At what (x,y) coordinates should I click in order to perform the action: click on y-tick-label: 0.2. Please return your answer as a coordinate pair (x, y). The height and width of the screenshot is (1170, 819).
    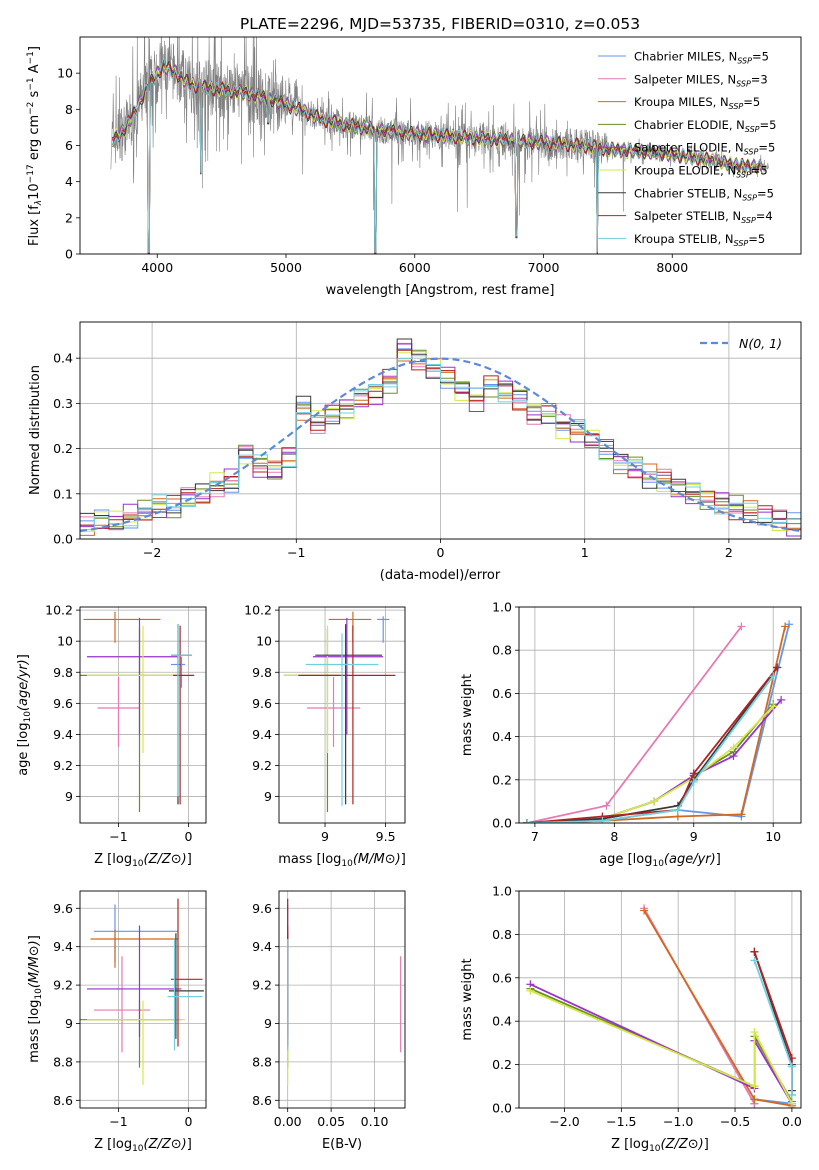
    Looking at the image, I should click on (502, 1064).